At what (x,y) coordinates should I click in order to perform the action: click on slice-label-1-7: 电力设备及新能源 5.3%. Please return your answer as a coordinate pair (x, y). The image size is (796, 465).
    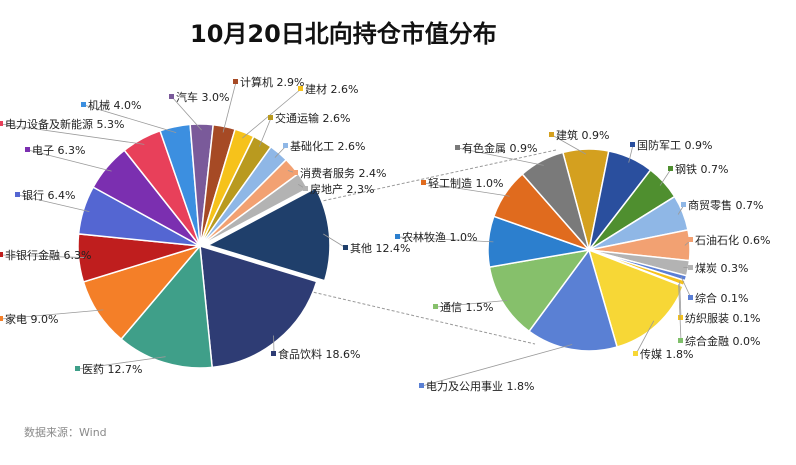
    Looking at the image, I should click on (64, 124).